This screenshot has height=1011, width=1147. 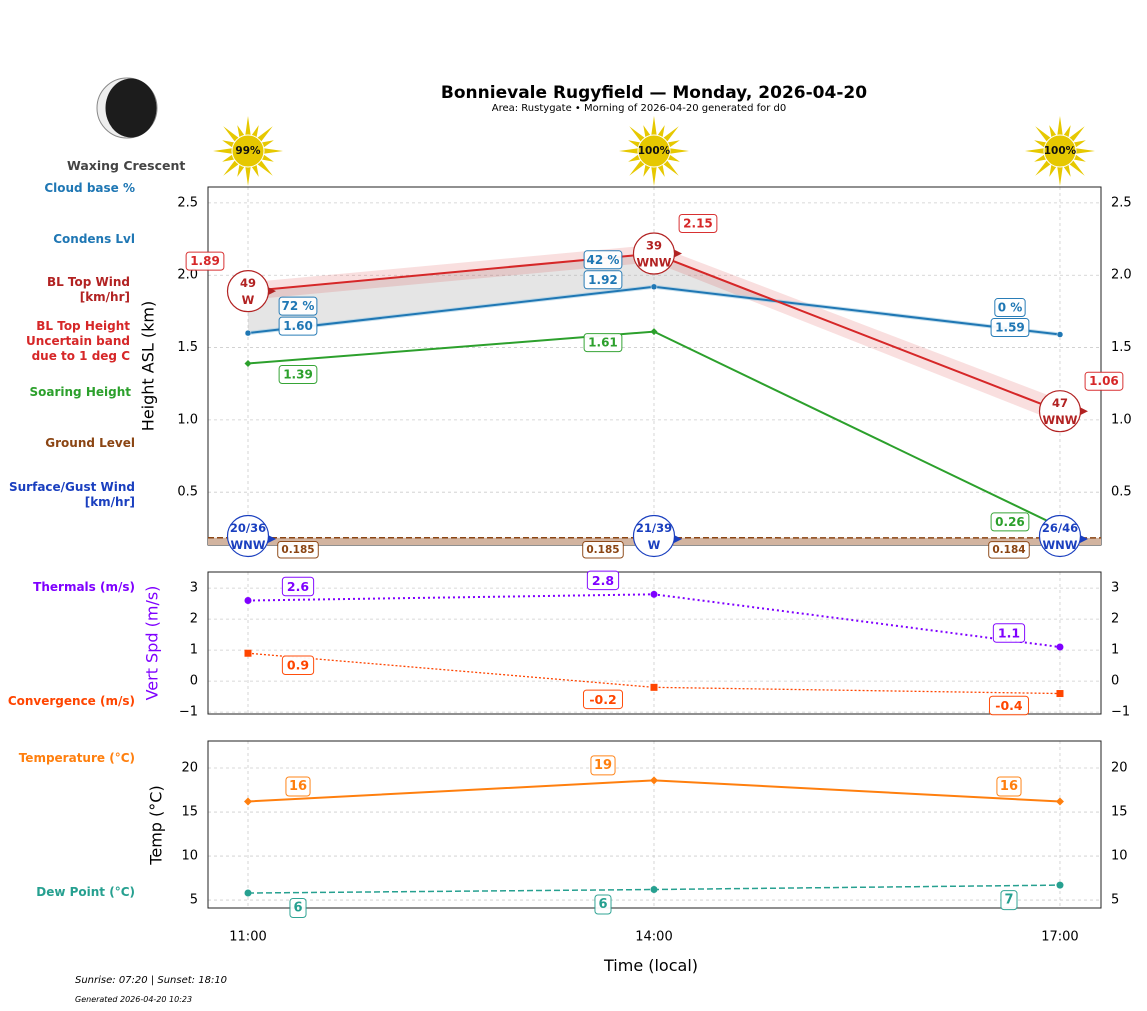 I want to click on cloud-base-percent-label: 0 %, so click(x=1010, y=308).